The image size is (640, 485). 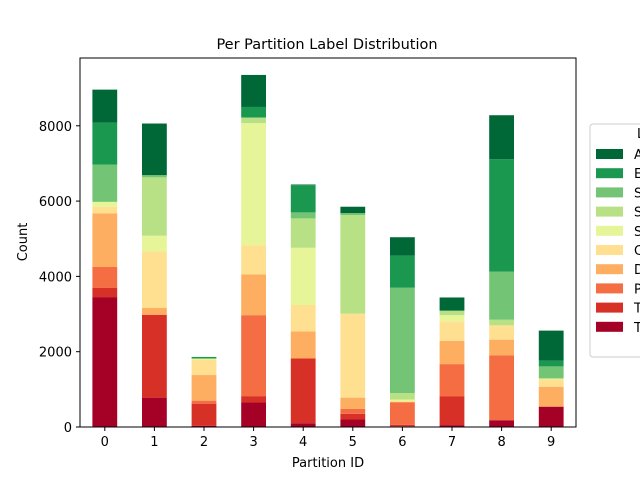 I want to click on x-axis-label: Partition ID, so click(x=328, y=463).